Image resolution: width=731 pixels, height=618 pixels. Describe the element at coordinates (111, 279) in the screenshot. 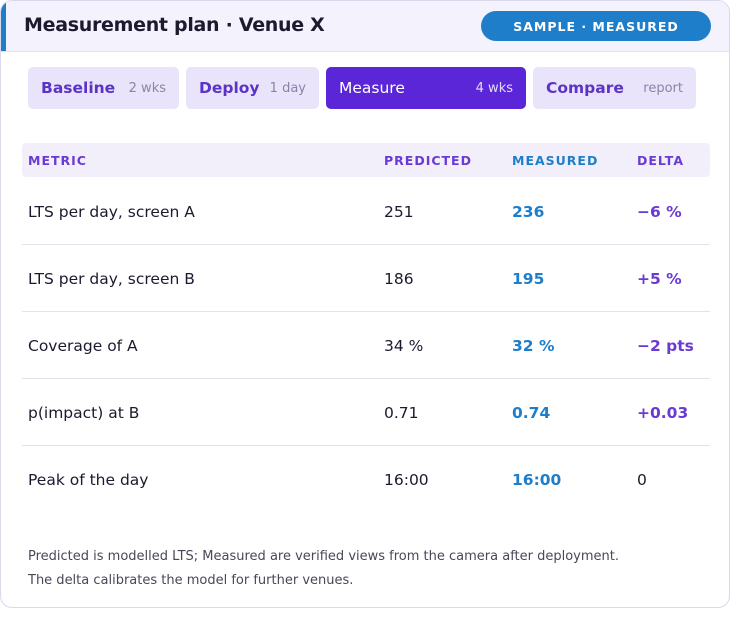

I see `metric-cell: LTS per day, screen B` at that location.